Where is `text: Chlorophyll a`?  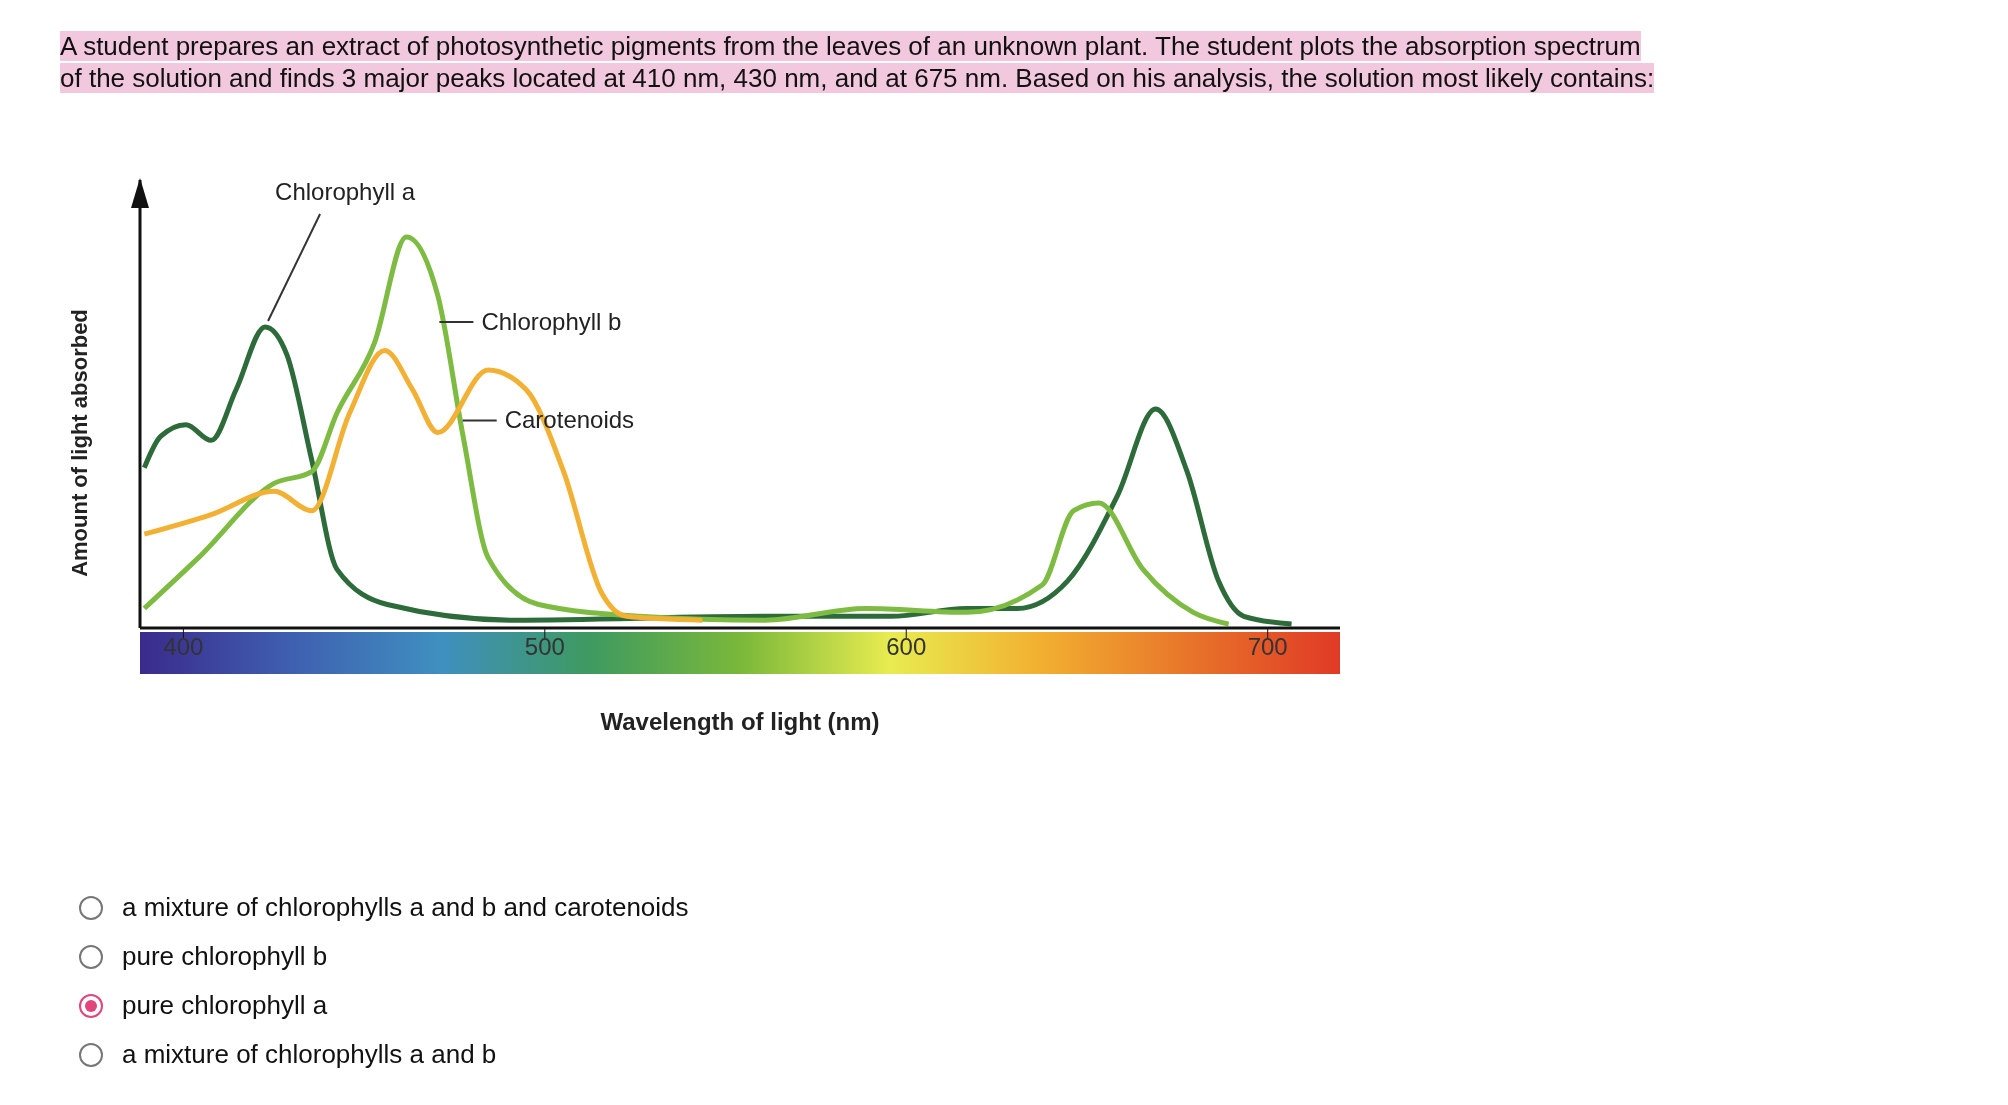
text: Chlorophyll a is located at coordinates (345, 191).